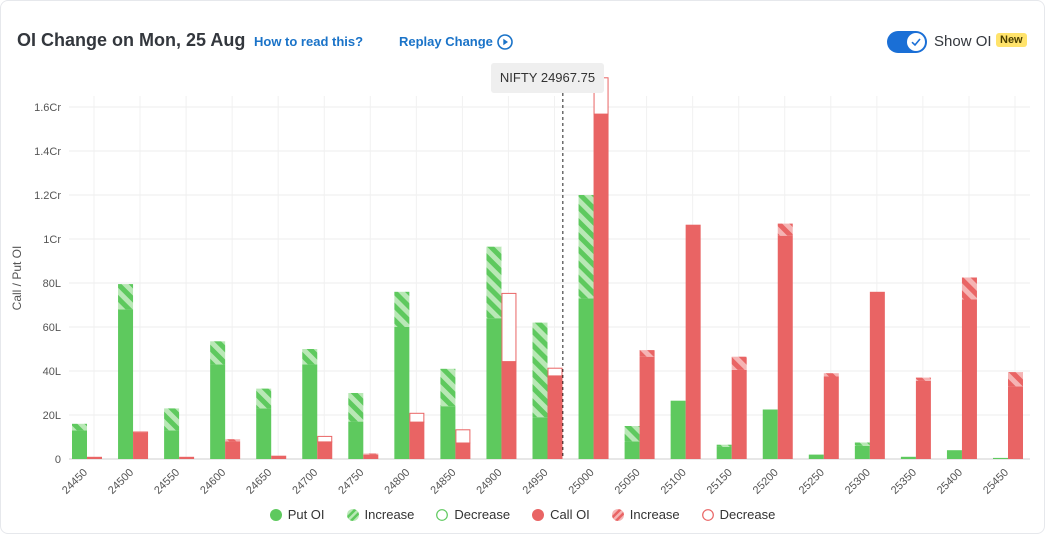 This screenshot has width=1045, height=534. What do you see at coordinates (52, 416) in the screenshot?
I see `y-tick-label: 20L` at bounding box center [52, 416].